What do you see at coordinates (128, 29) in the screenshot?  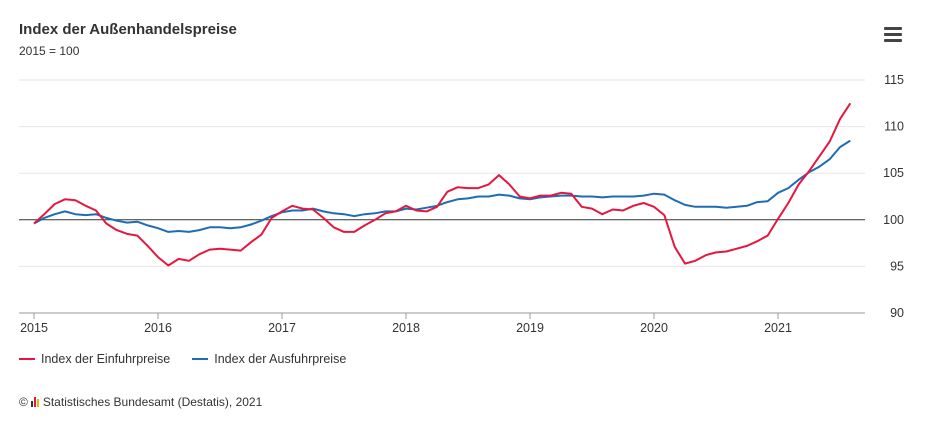 I see `chart-title: Index der Außenhandelspreise` at bounding box center [128, 29].